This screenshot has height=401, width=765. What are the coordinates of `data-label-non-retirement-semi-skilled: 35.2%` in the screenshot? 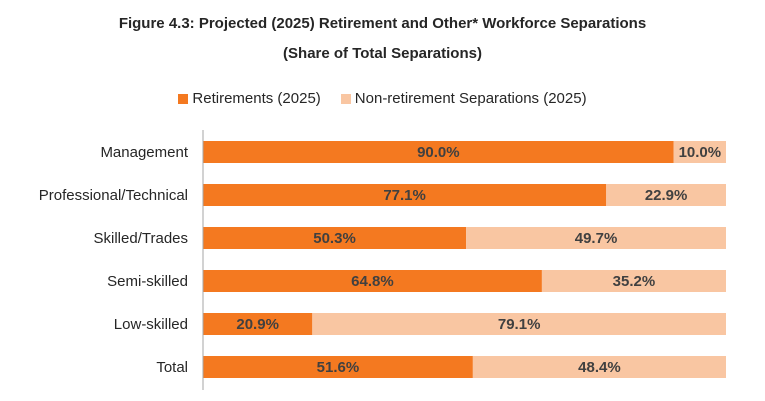 It's located at (634, 281).